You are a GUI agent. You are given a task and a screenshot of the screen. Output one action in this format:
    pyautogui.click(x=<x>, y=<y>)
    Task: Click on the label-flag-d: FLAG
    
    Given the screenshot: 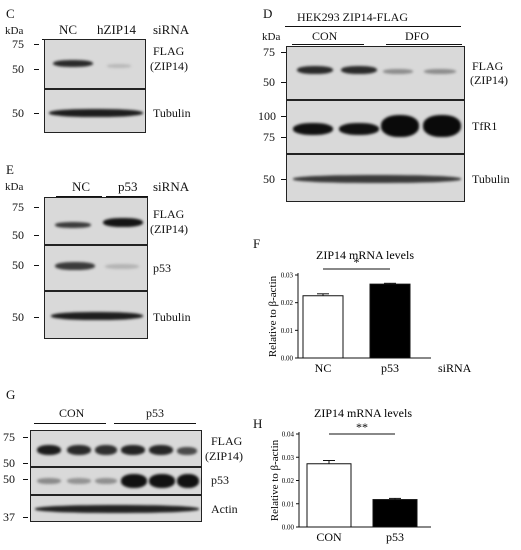 What is the action you would take?
    pyautogui.click(x=488, y=66)
    